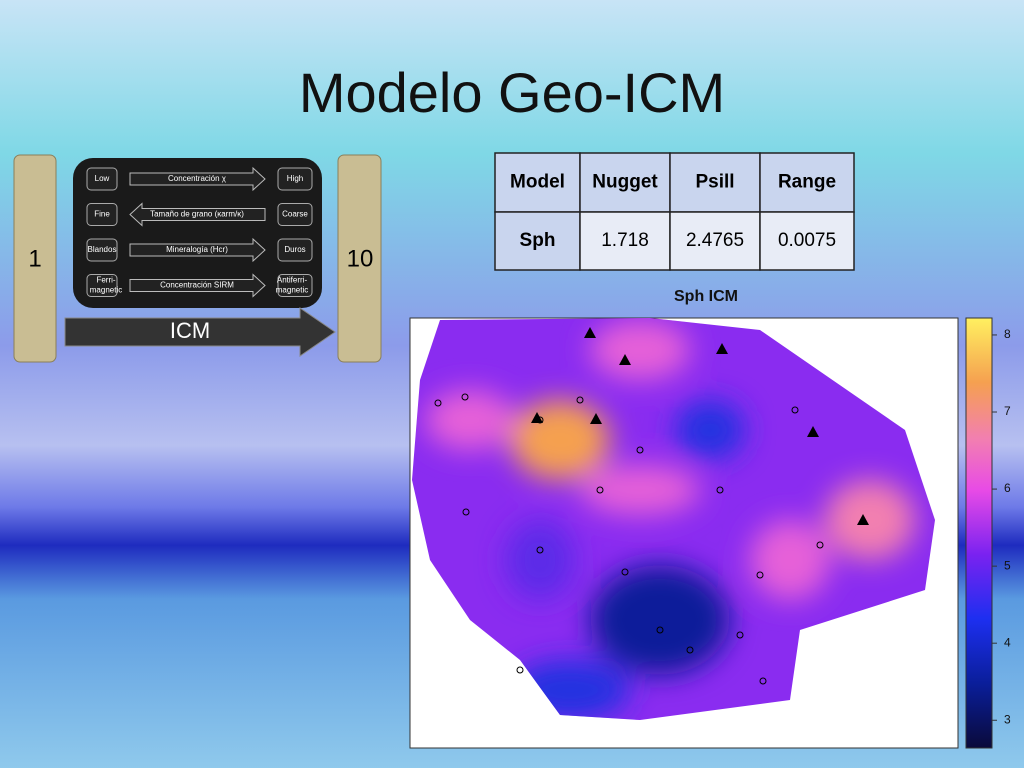 Image resolution: width=1024 pixels, height=768 pixels. What do you see at coordinates (106, 285) in the screenshot?
I see `diagram-left: Ferri-magnetic` at bounding box center [106, 285].